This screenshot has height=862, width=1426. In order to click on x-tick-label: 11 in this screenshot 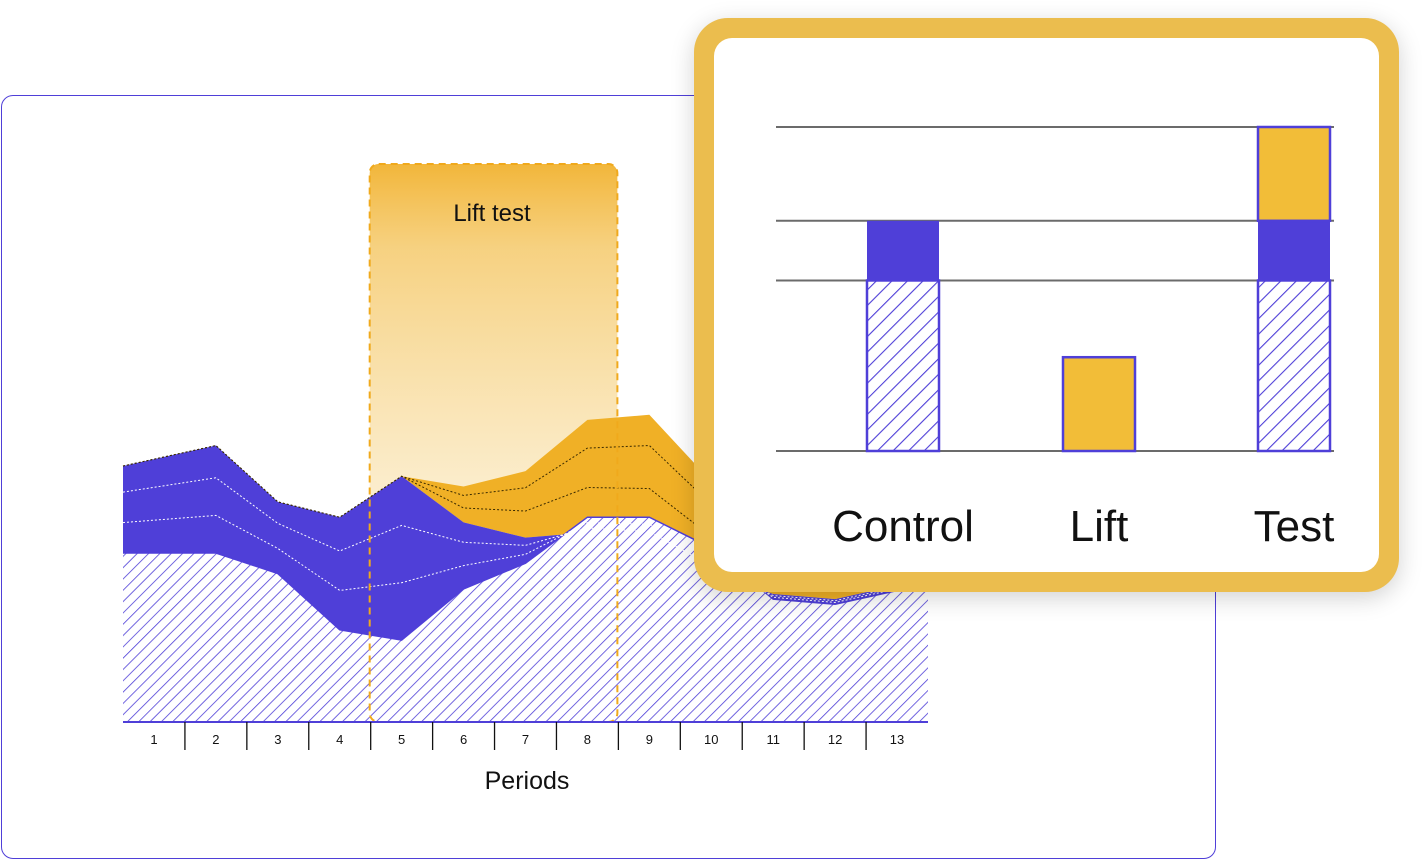, I will do `click(773, 739)`.